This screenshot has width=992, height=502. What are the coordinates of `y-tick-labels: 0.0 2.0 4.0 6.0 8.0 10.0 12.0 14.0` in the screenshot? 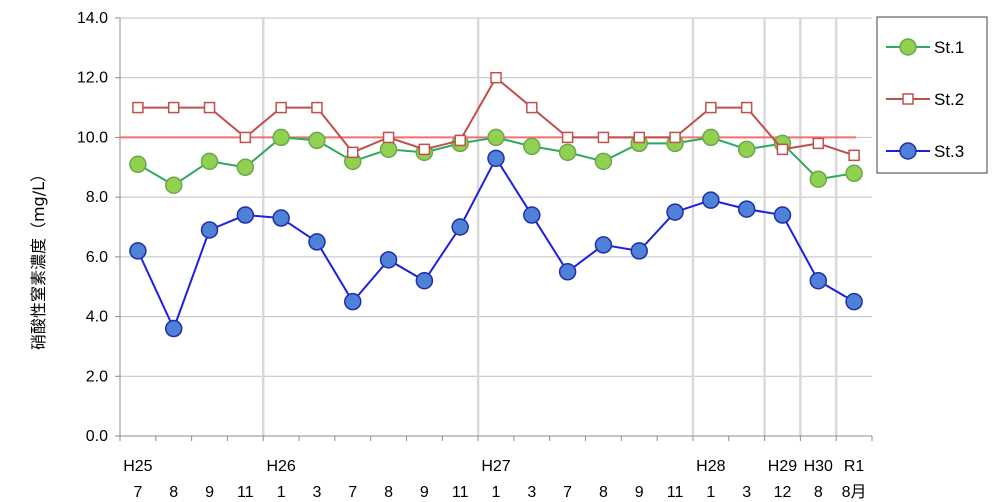 It's located at (92, 227).